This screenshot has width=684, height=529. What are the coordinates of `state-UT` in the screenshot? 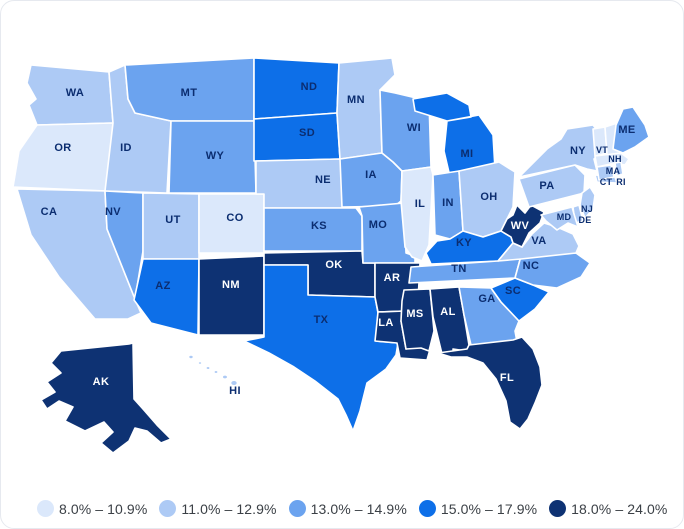 It's located at (171, 226).